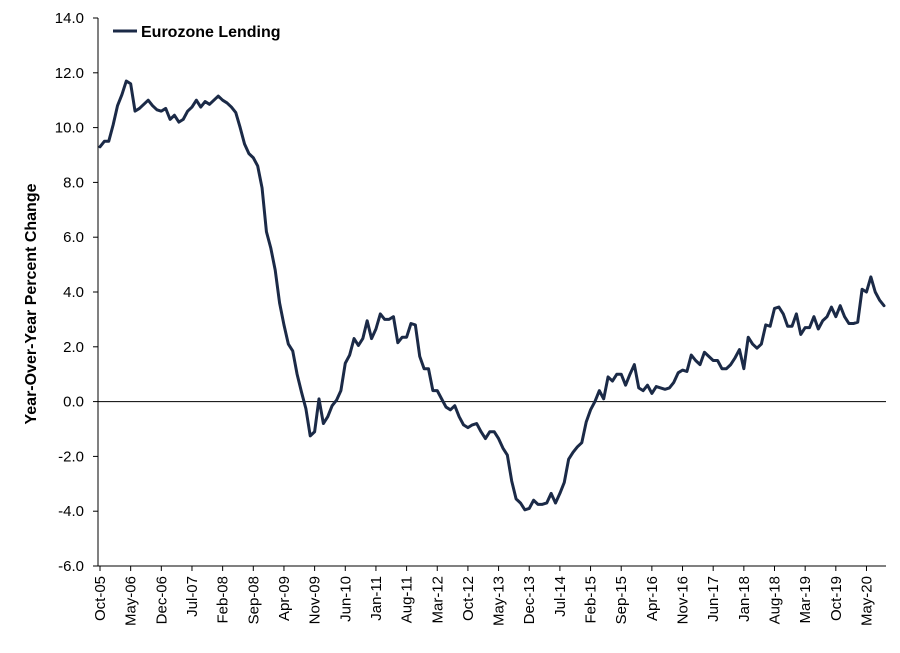 The image size is (900, 653). What do you see at coordinates (131, 601) in the screenshot?
I see `x-tick-label: May-06` at bounding box center [131, 601].